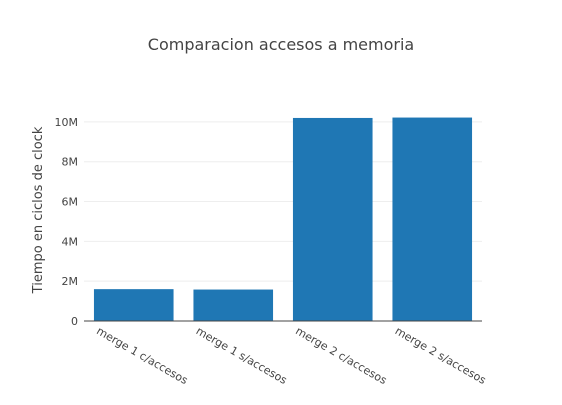 Image resolution: width=562 pixels, height=405 pixels. What do you see at coordinates (70, 162) in the screenshot?
I see `y-tick-label: 8M` at bounding box center [70, 162].